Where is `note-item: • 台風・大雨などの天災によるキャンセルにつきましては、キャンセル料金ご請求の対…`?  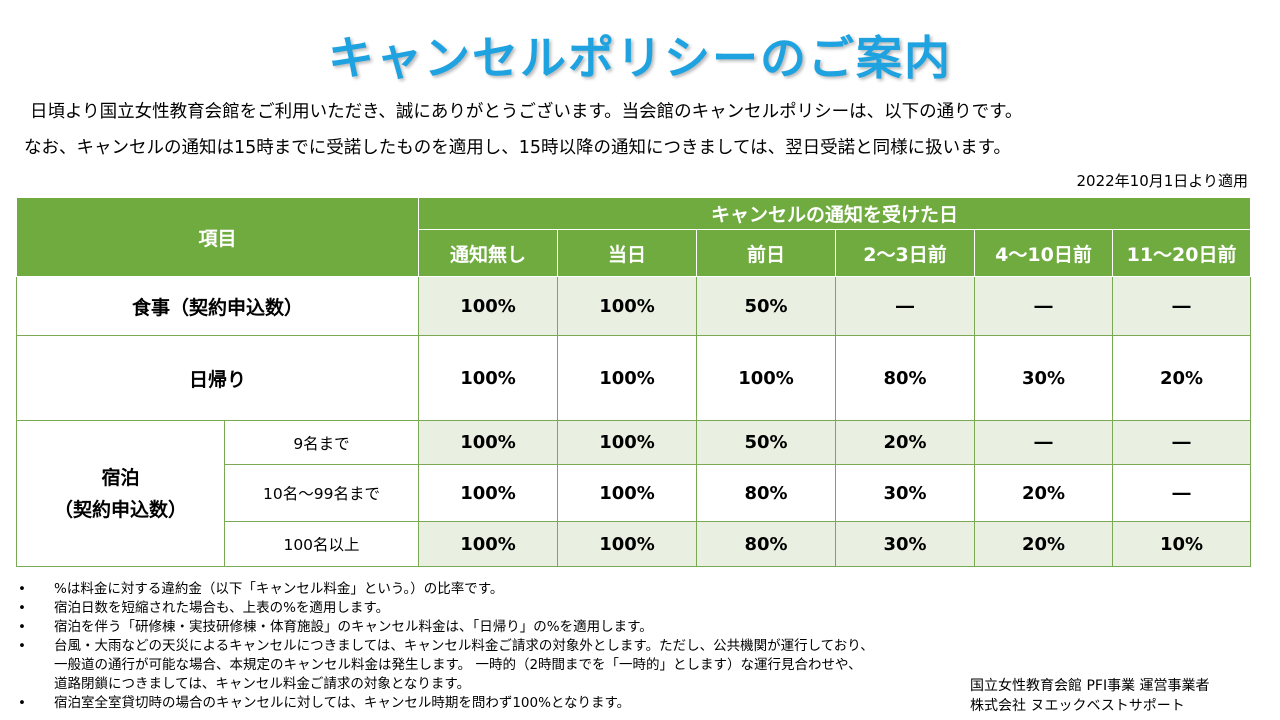 note-item: • 台風・大雨などの天災によるキャンセルにつきましては、キャンセル料金ご請求の対… is located at coordinates (444, 665).